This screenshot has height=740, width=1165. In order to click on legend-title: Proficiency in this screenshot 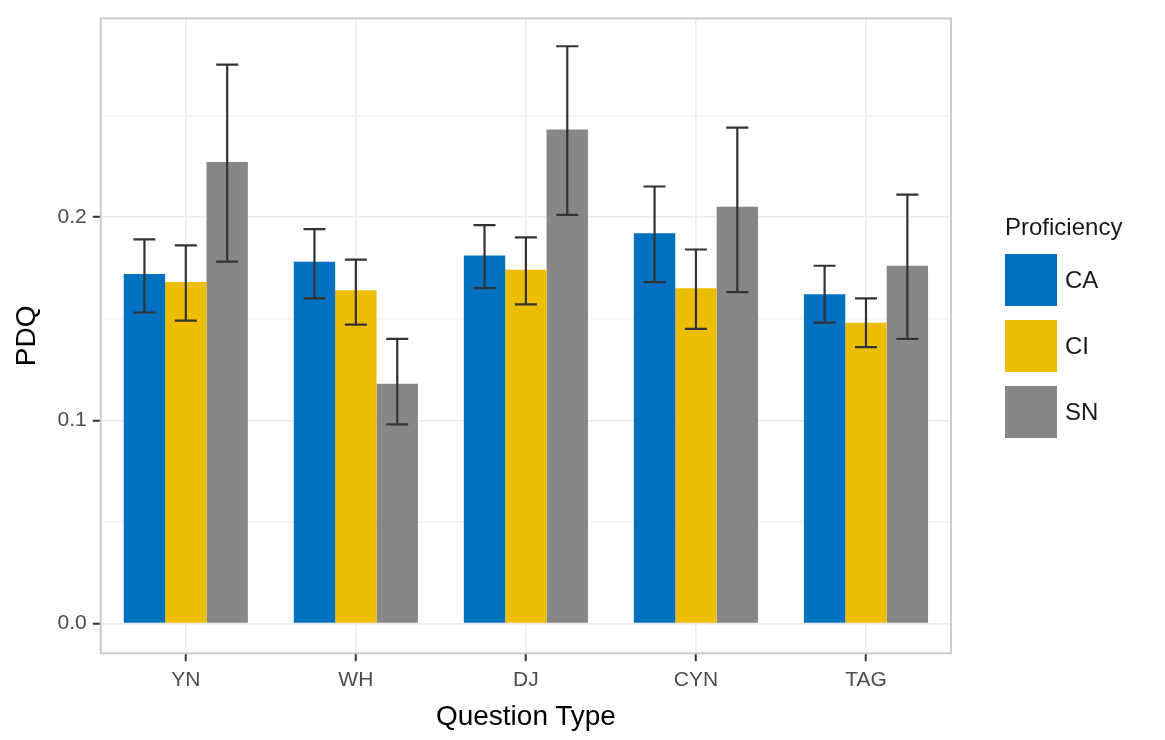, I will do `click(1064, 227)`.